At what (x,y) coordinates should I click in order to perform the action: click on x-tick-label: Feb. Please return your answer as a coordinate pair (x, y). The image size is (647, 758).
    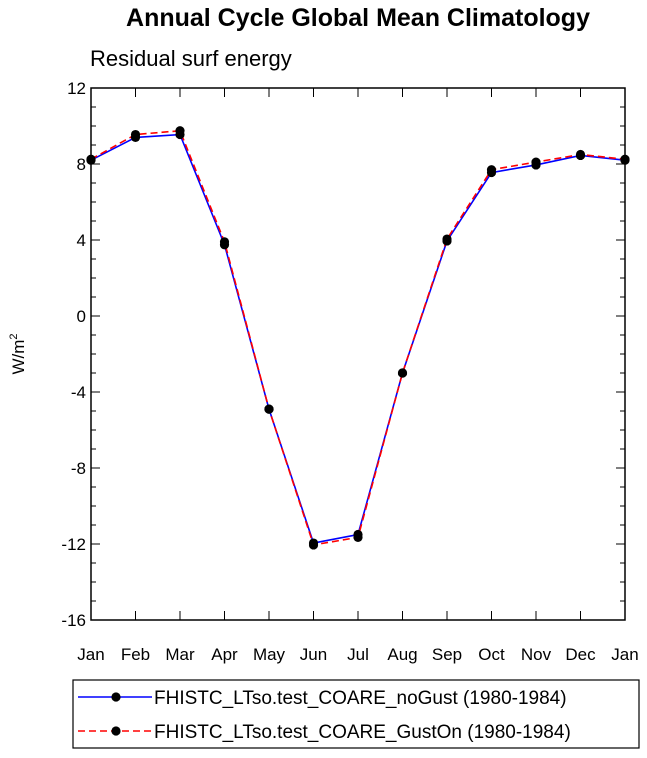
    Looking at the image, I should click on (135, 654).